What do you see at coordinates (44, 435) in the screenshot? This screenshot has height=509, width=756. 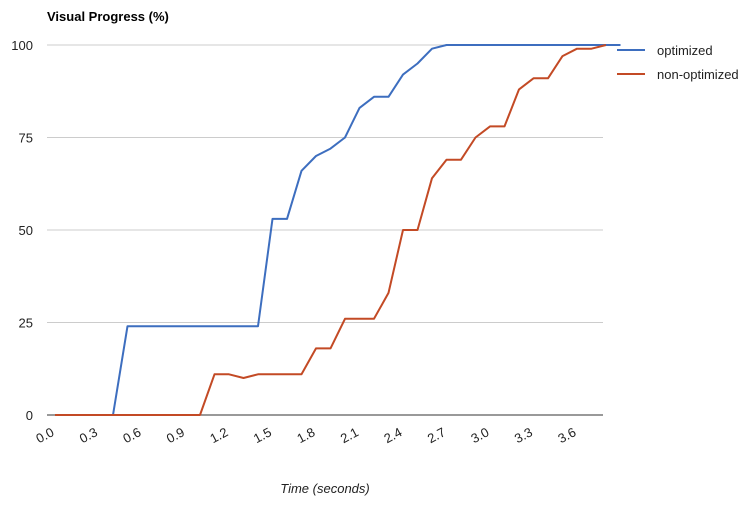 I see `x-tick-label: 0.0` at bounding box center [44, 435].